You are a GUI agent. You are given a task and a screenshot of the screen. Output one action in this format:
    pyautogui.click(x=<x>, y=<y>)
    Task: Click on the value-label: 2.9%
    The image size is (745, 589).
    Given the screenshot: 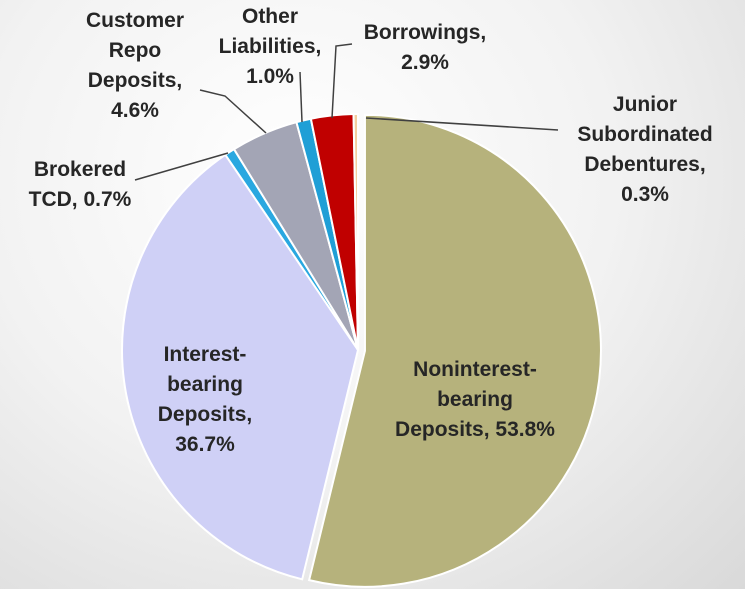 What is the action you would take?
    pyautogui.click(x=425, y=62)
    